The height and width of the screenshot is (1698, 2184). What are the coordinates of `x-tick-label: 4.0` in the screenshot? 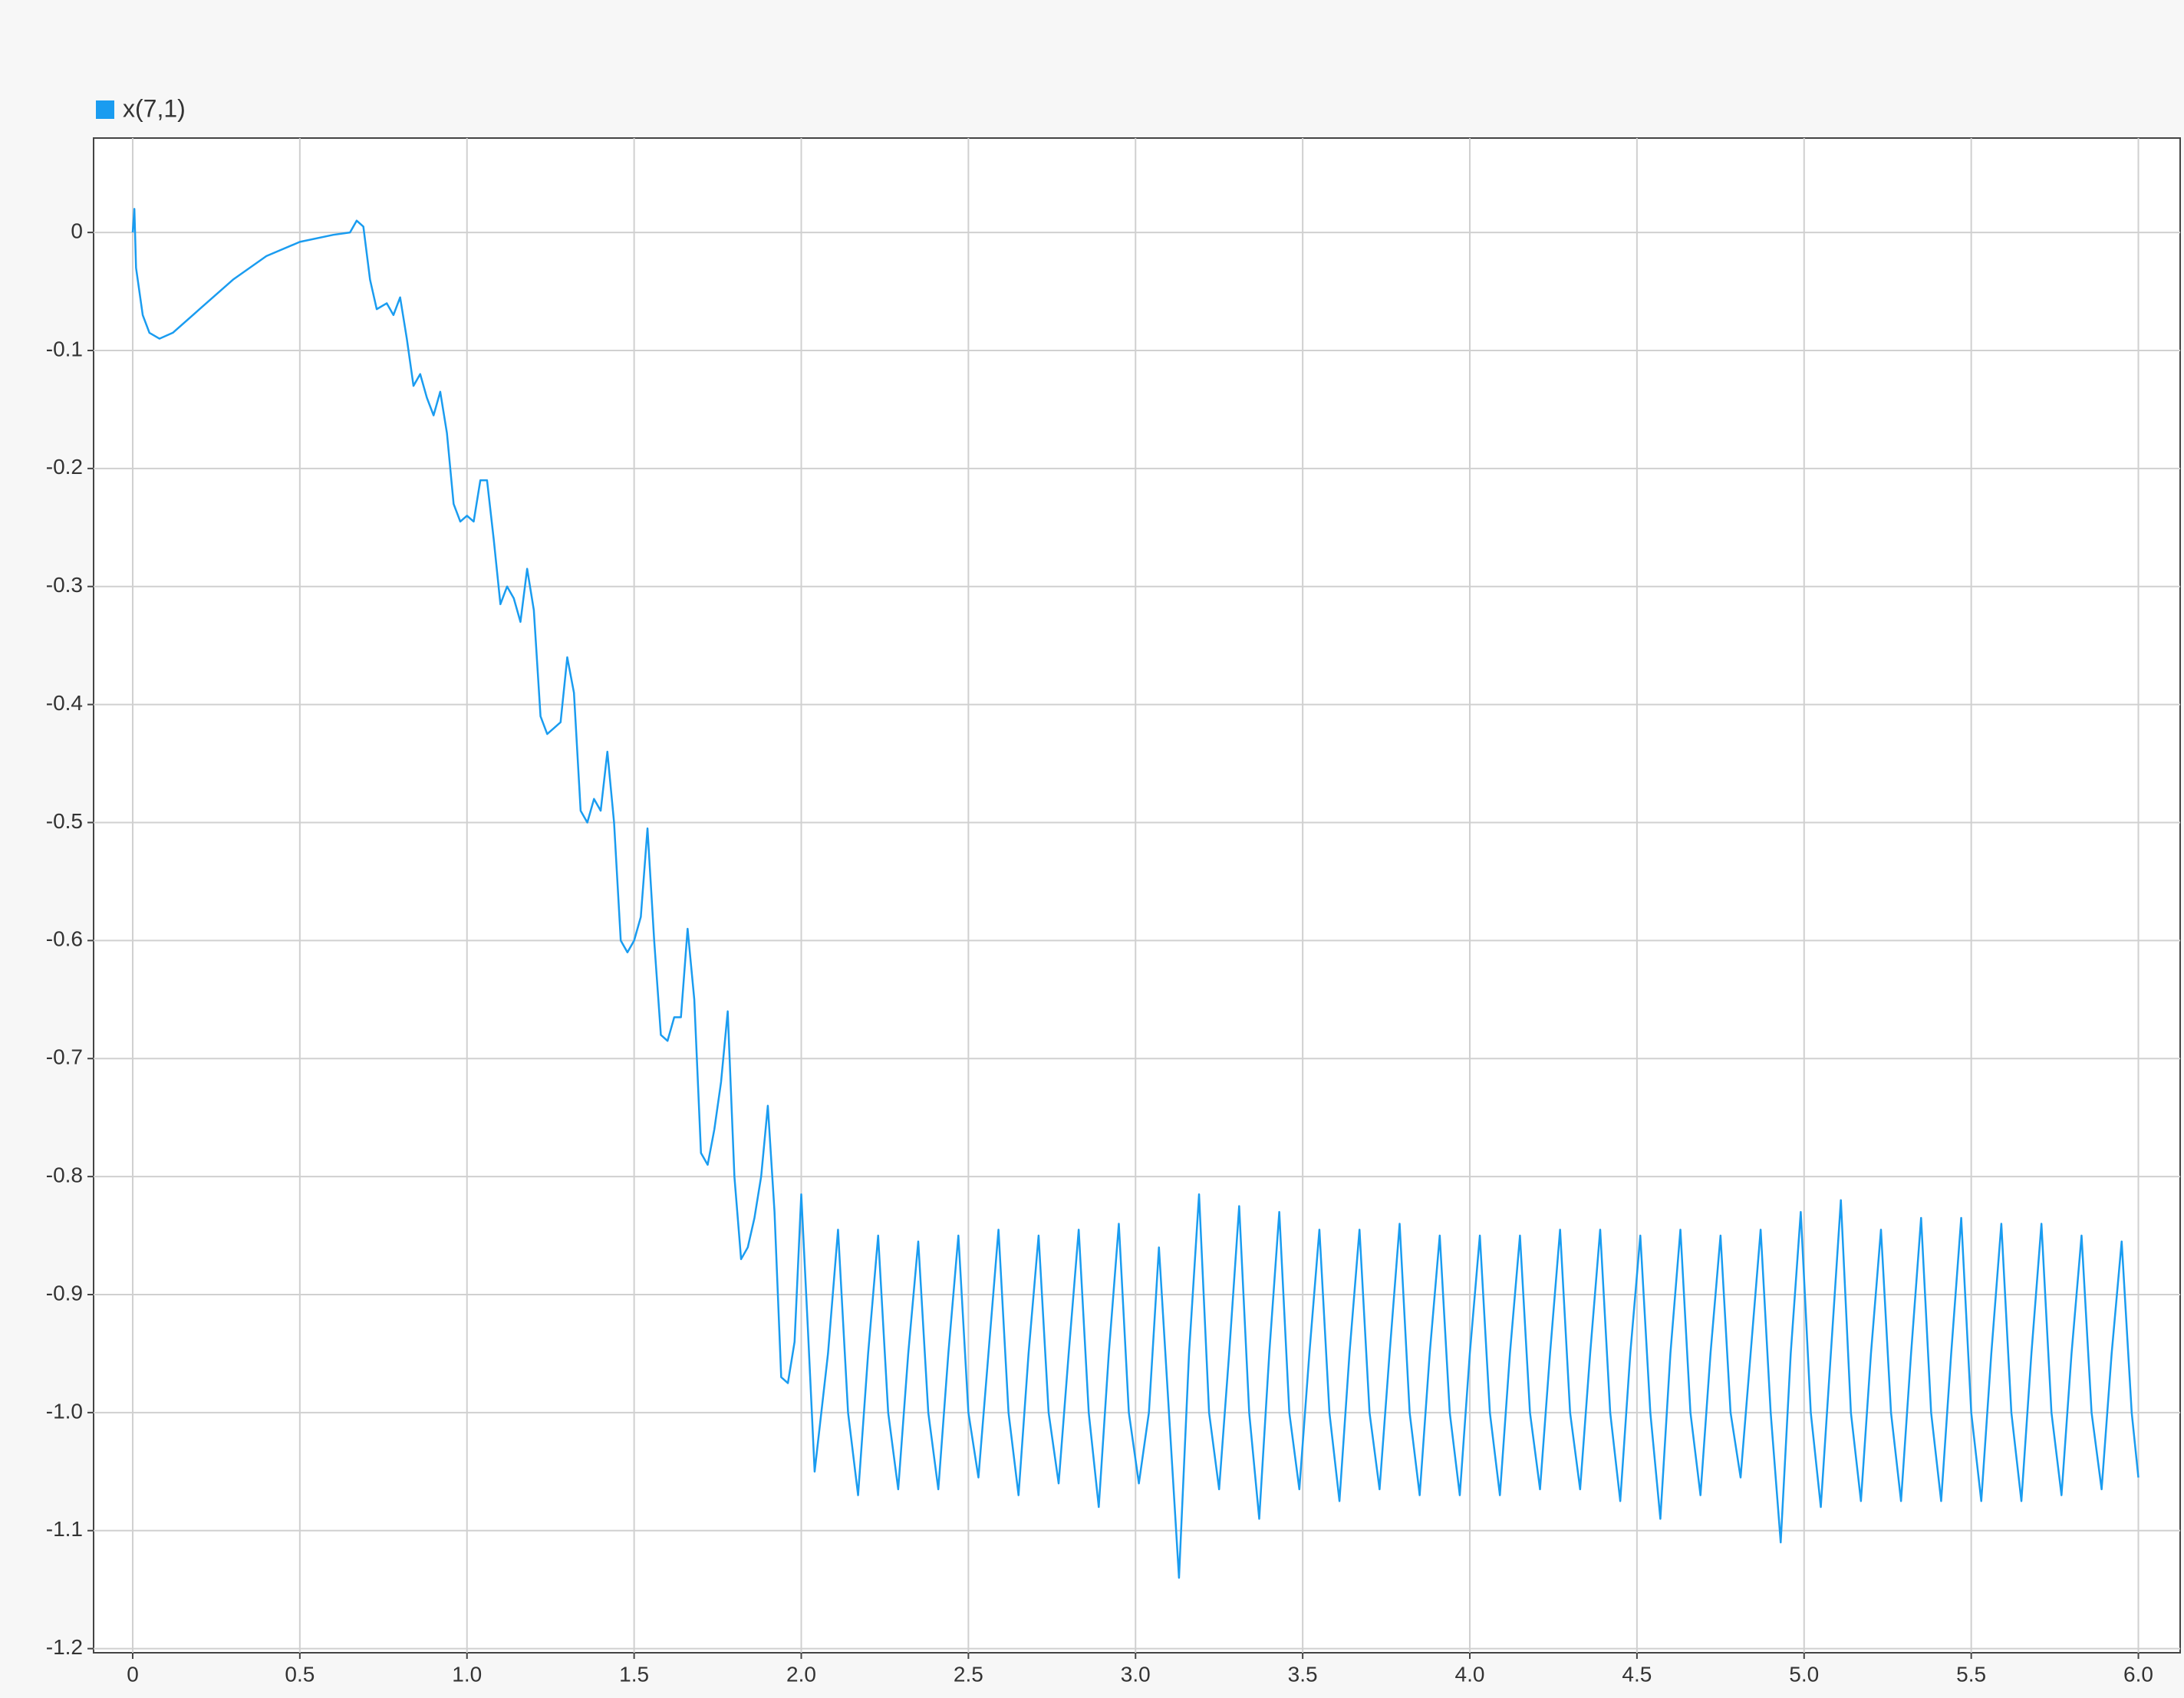 It's located at (1470, 1674).